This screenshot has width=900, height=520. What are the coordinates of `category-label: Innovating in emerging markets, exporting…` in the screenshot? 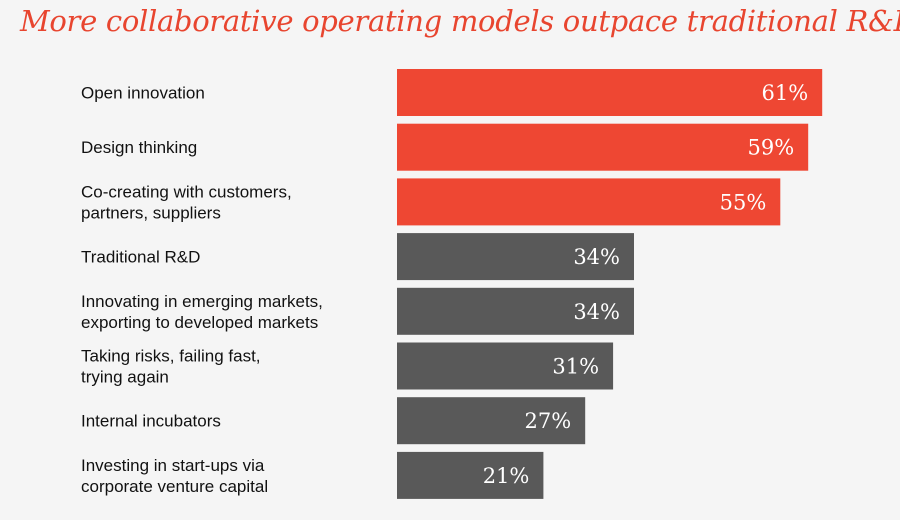 It's located at (202, 312).